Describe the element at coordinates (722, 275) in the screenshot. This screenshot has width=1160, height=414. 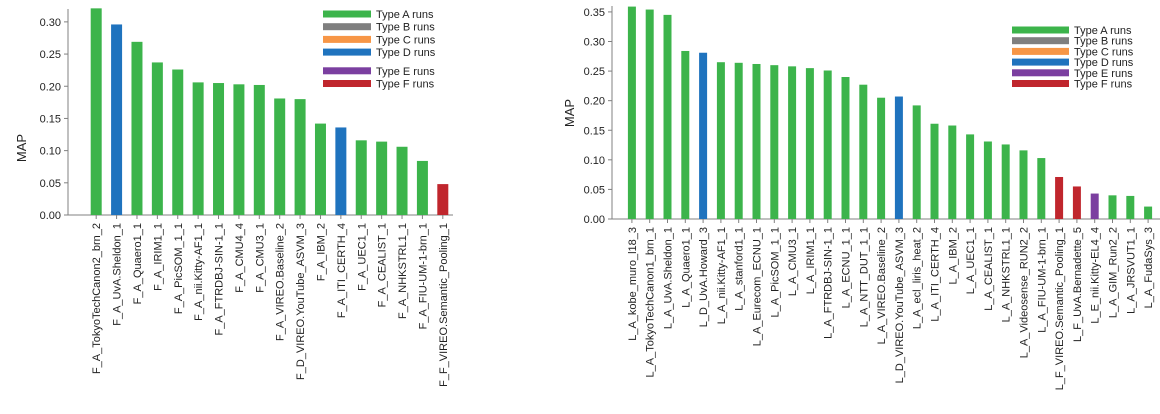
I see `x-tick-label: L_A_nii.Kitty-AF1_1` at that location.